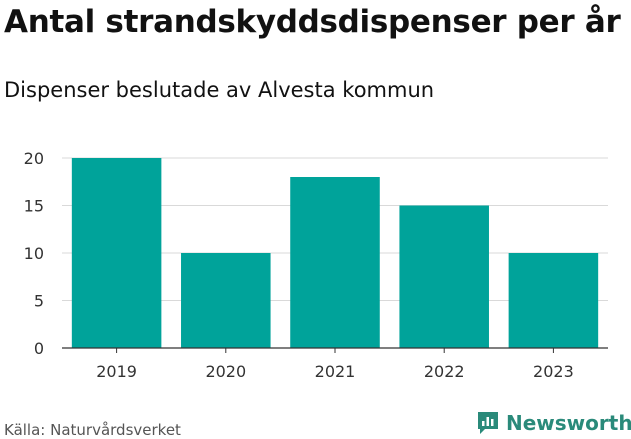 This screenshot has width=631, height=439. I want to click on bar-2020, so click(226, 300).